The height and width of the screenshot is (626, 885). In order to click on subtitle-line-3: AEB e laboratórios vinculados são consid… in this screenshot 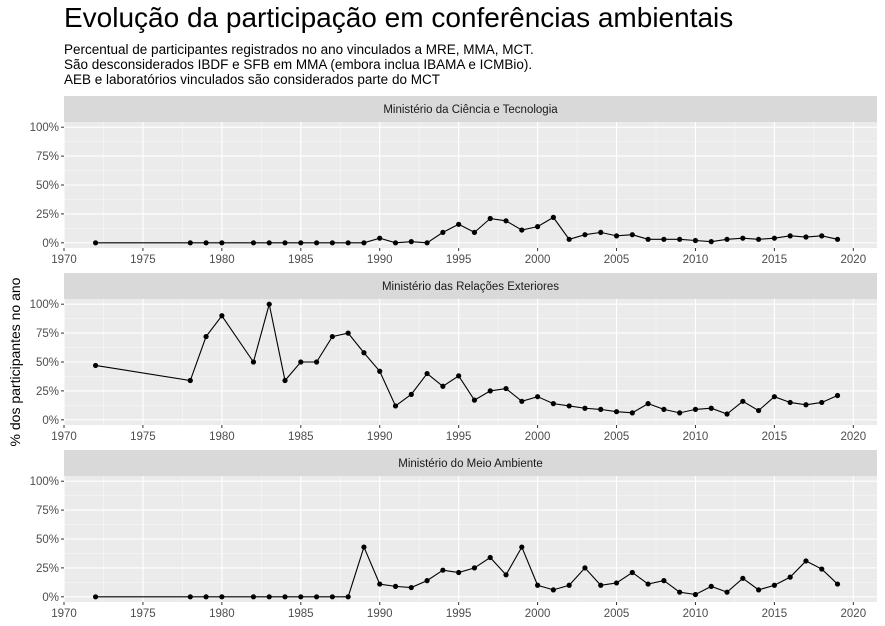, I will do `click(252, 79)`.